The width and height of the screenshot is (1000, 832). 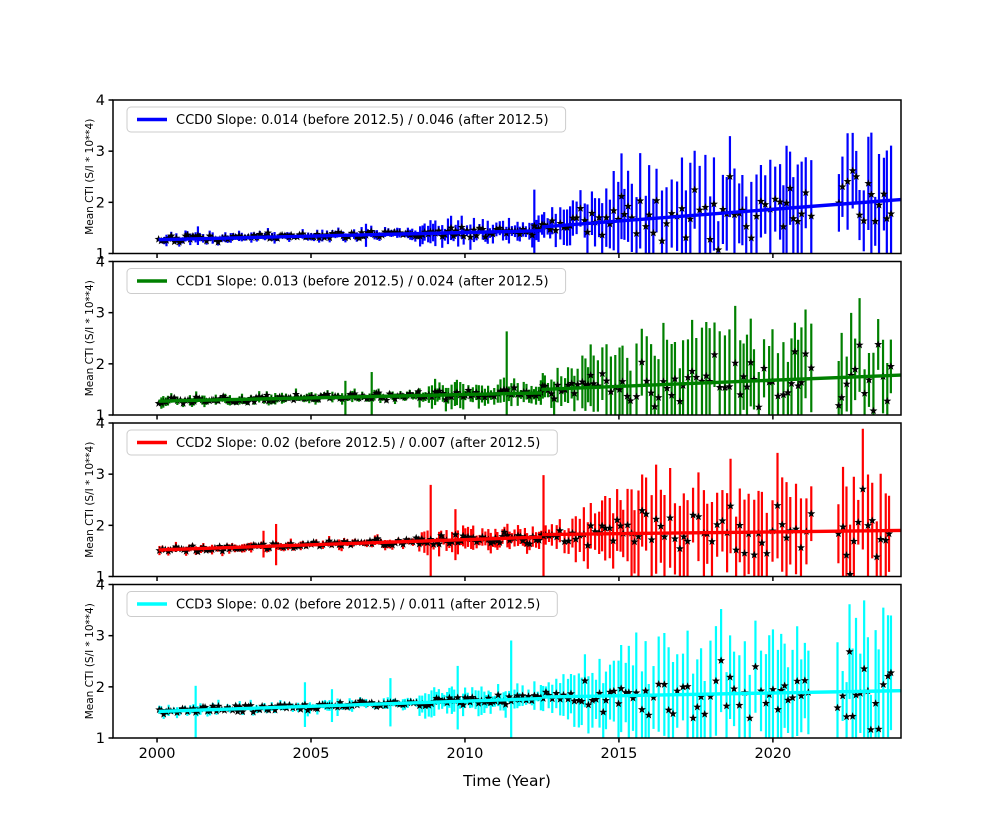 I want to click on trend-line-after-ccd1, so click(x=721, y=382).